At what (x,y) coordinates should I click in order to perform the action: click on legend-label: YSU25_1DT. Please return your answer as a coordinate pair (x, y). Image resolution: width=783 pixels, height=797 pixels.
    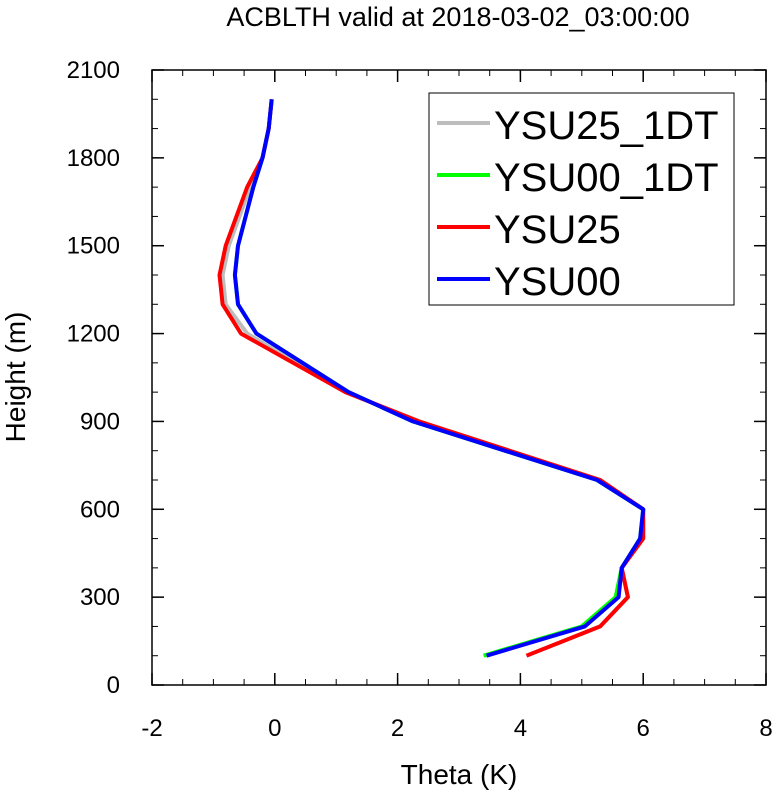
    Looking at the image, I should click on (606, 126).